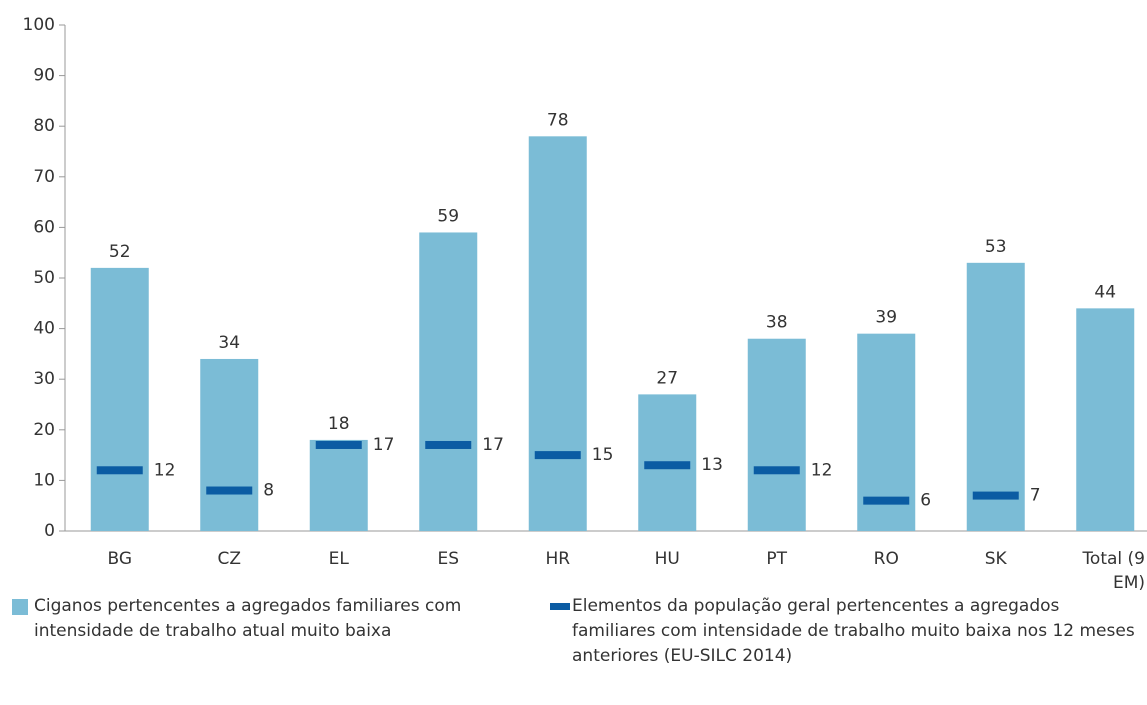 The width and height of the screenshot is (1147, 705). Describe the element at coordinates (886, 318) in the screenshot. I see `bar-value-label: 39` at that location.